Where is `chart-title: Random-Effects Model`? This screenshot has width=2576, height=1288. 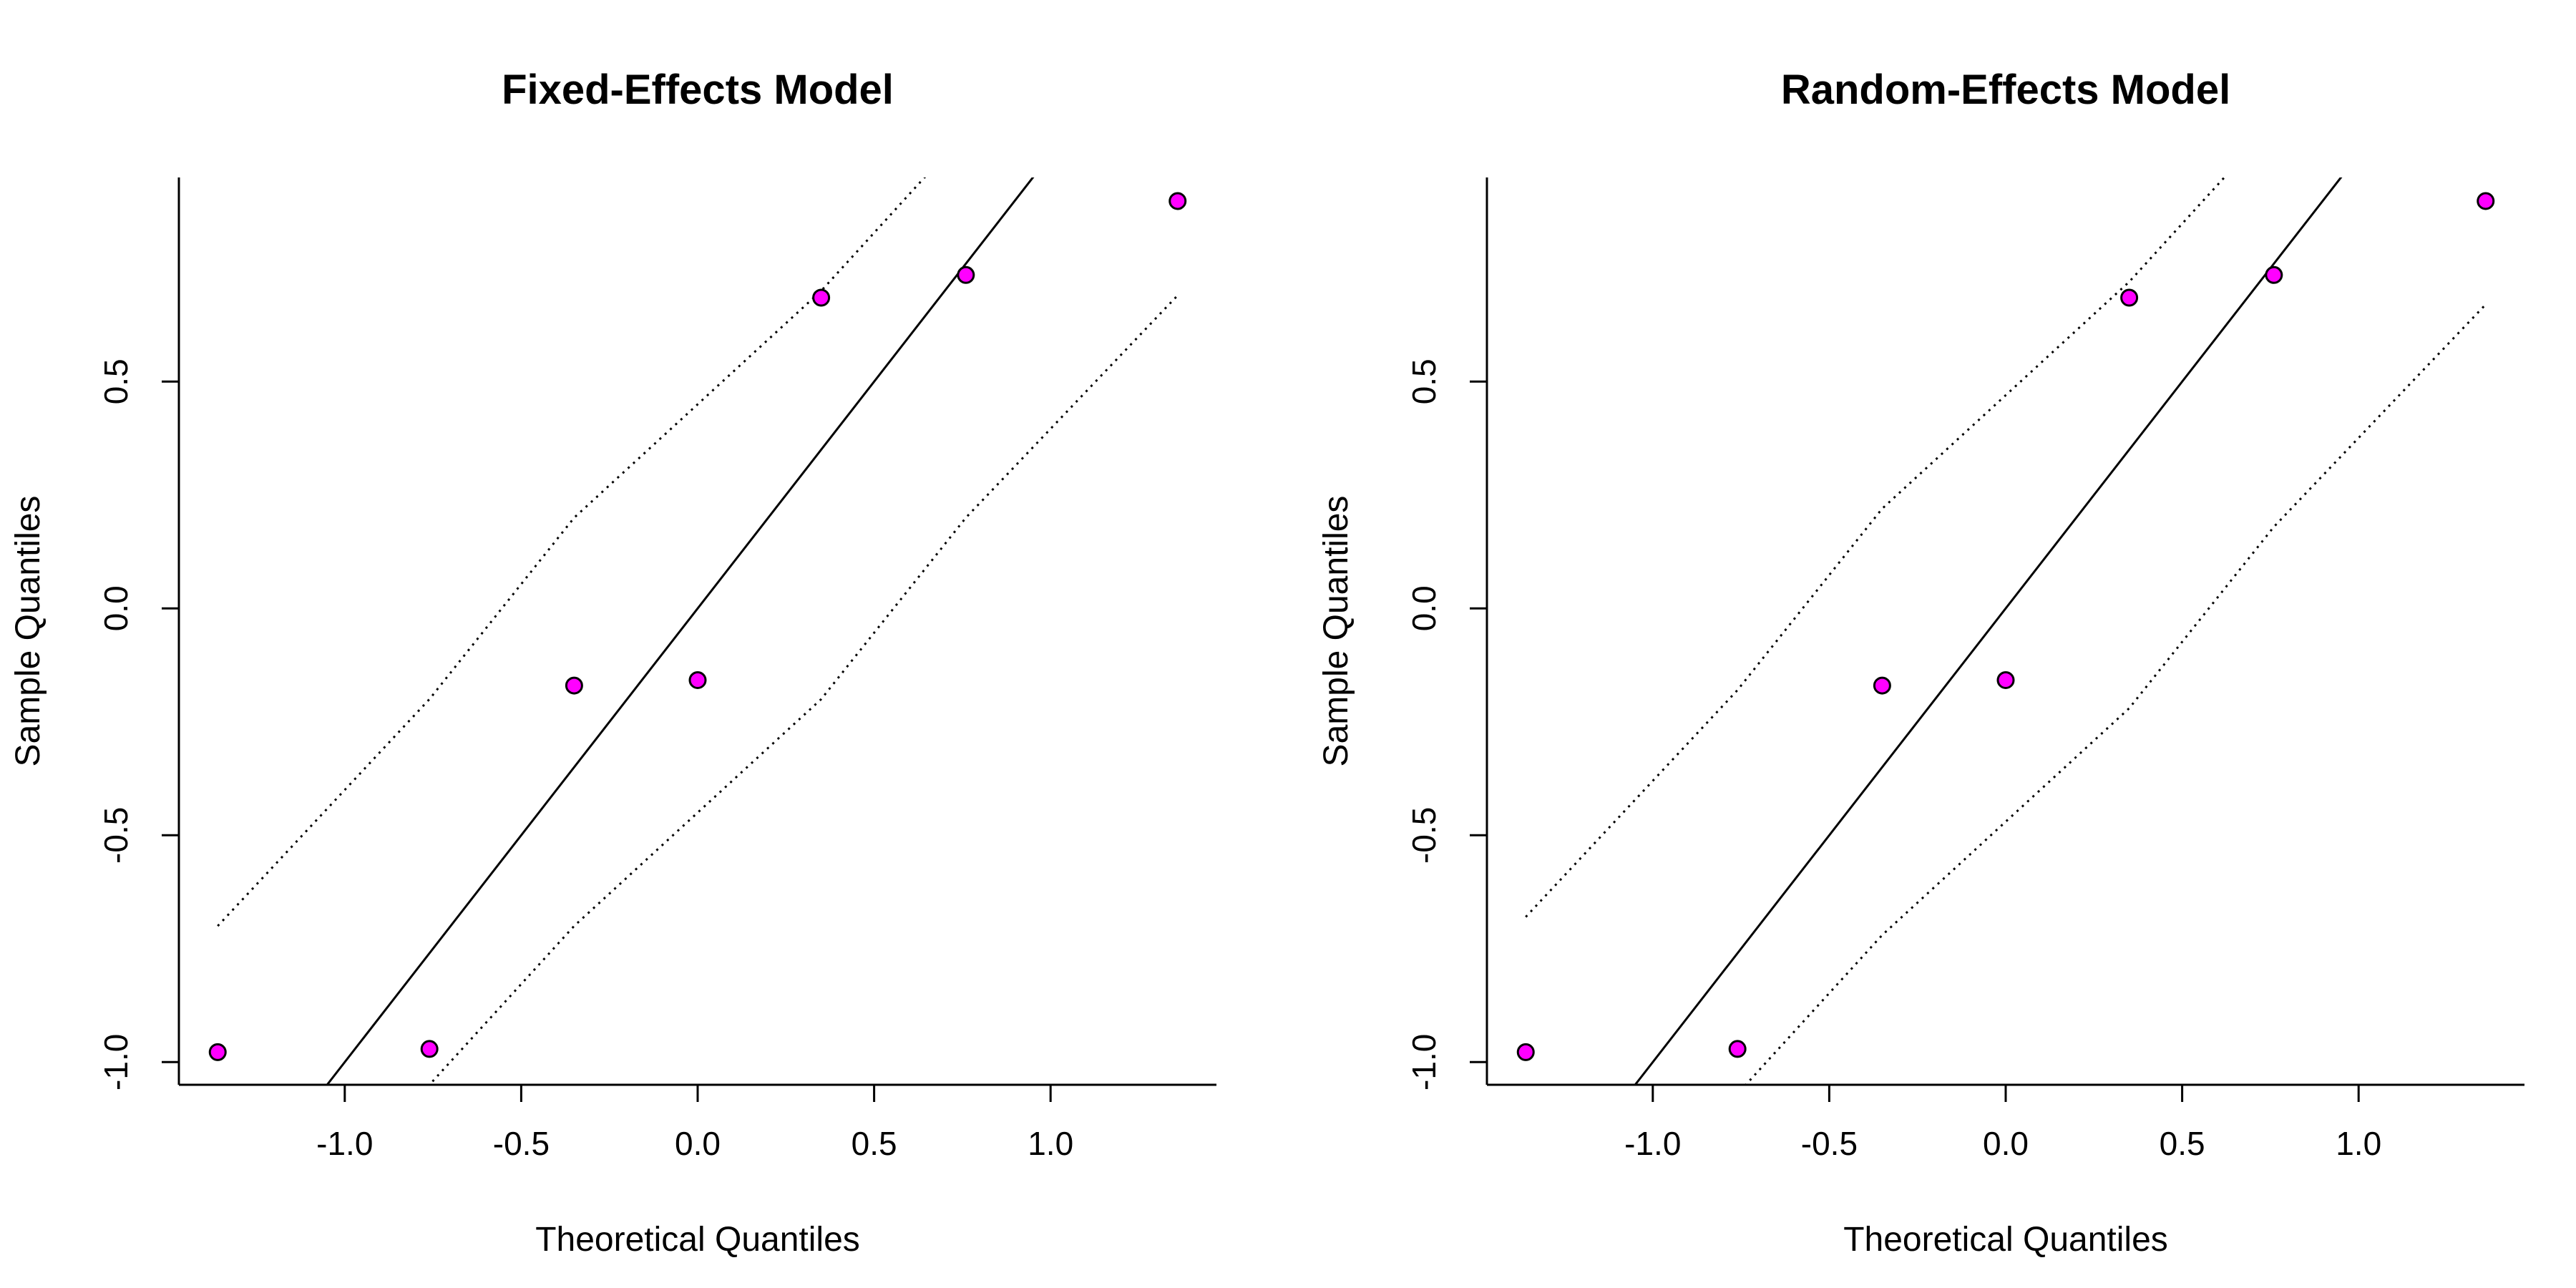
chart-title: Random-Effects Model is located at coordinates (2005, 90).